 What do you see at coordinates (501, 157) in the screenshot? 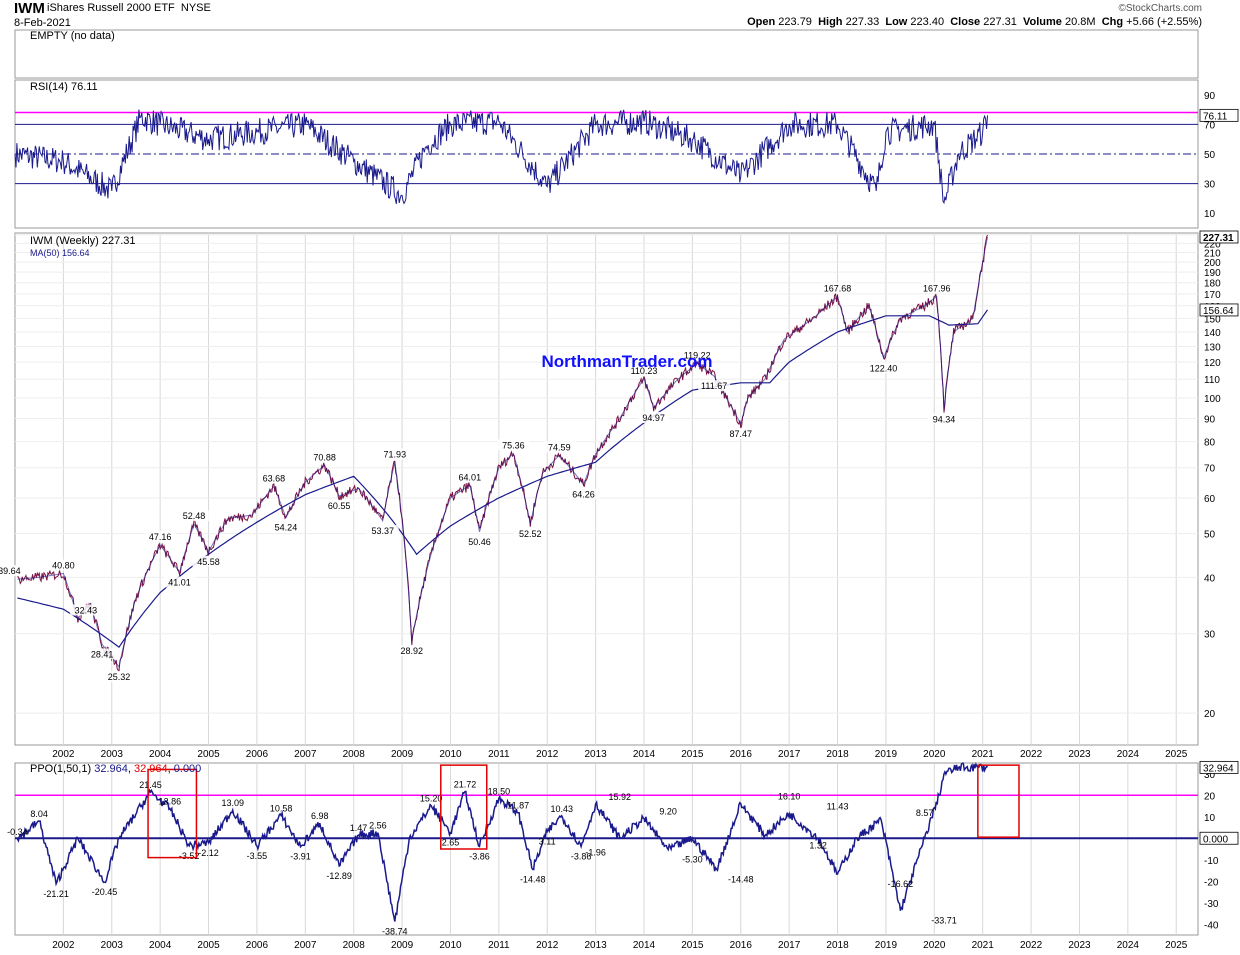
I see `rsi-line` at bounding box center [501, 157].